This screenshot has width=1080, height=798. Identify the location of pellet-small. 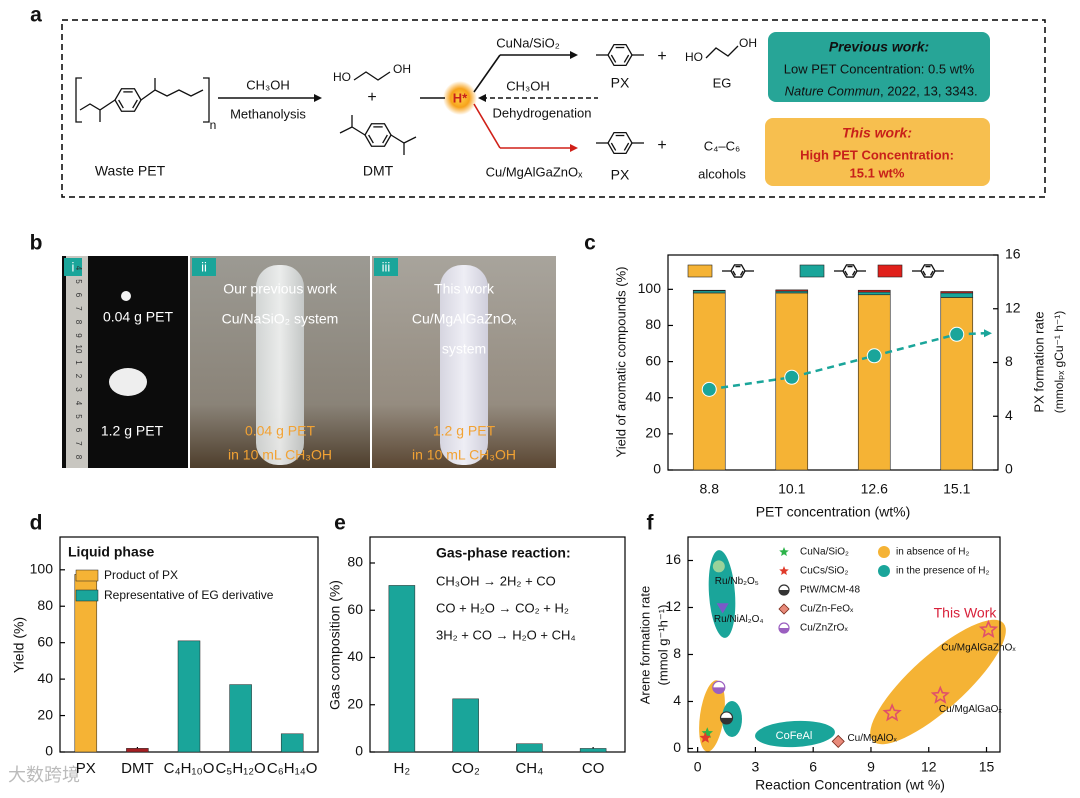
(126, 296).